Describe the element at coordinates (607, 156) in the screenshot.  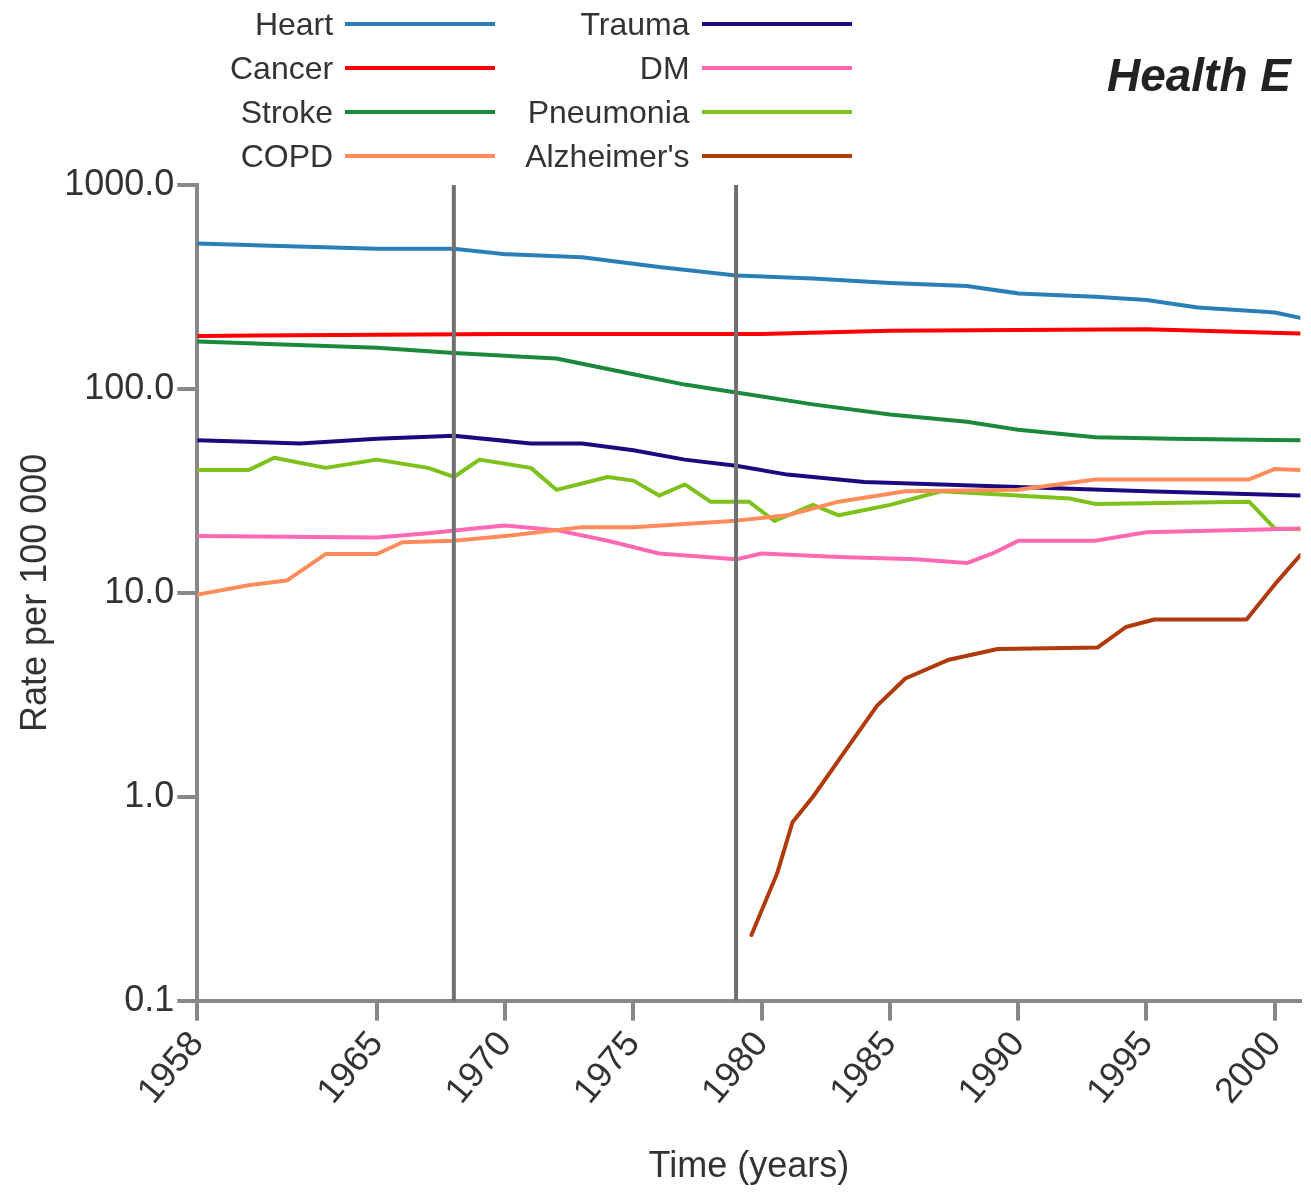
I see `legend-label: Alzheimer's` at that location.